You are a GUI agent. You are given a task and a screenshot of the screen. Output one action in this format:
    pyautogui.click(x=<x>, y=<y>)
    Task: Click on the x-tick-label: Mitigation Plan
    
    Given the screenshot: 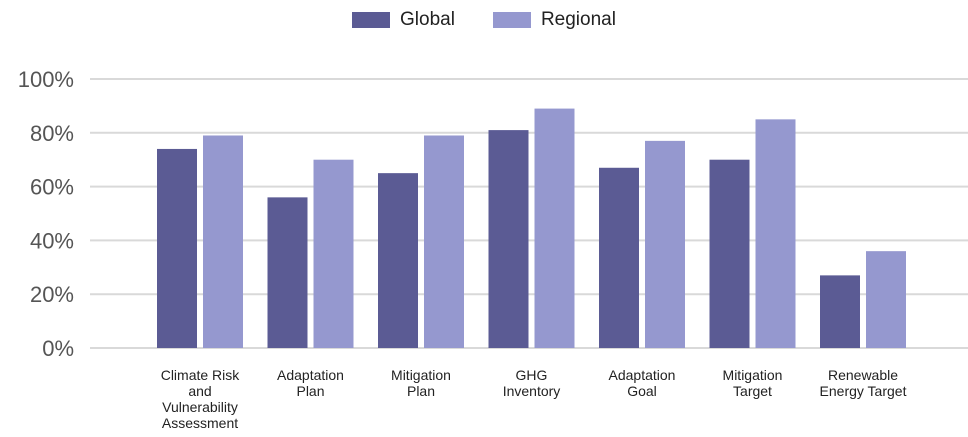 What is the action you would take?
    pyautogui.click(x=421, y=383)
    